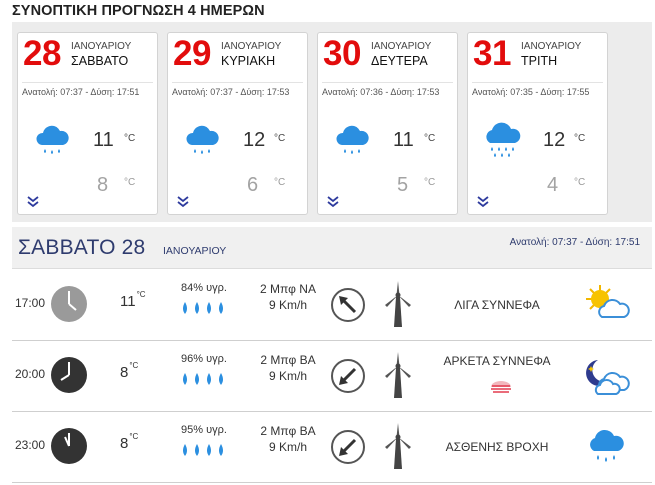 The width and height of the screenshot is (655, 485). I want to click on fog-icon, so click(501, 387).